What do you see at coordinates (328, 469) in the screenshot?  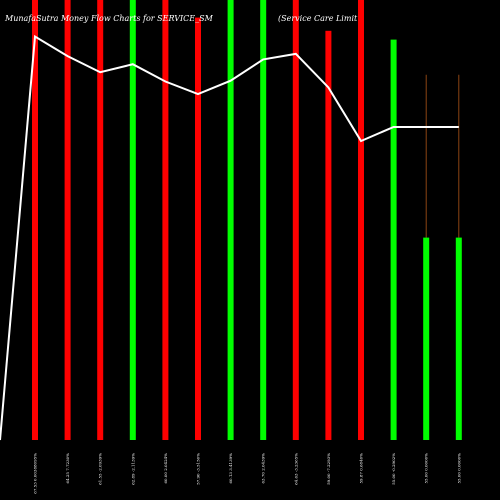 I see `tick-label: 59.00 -7.2293%` at bounding box center [328, 469].